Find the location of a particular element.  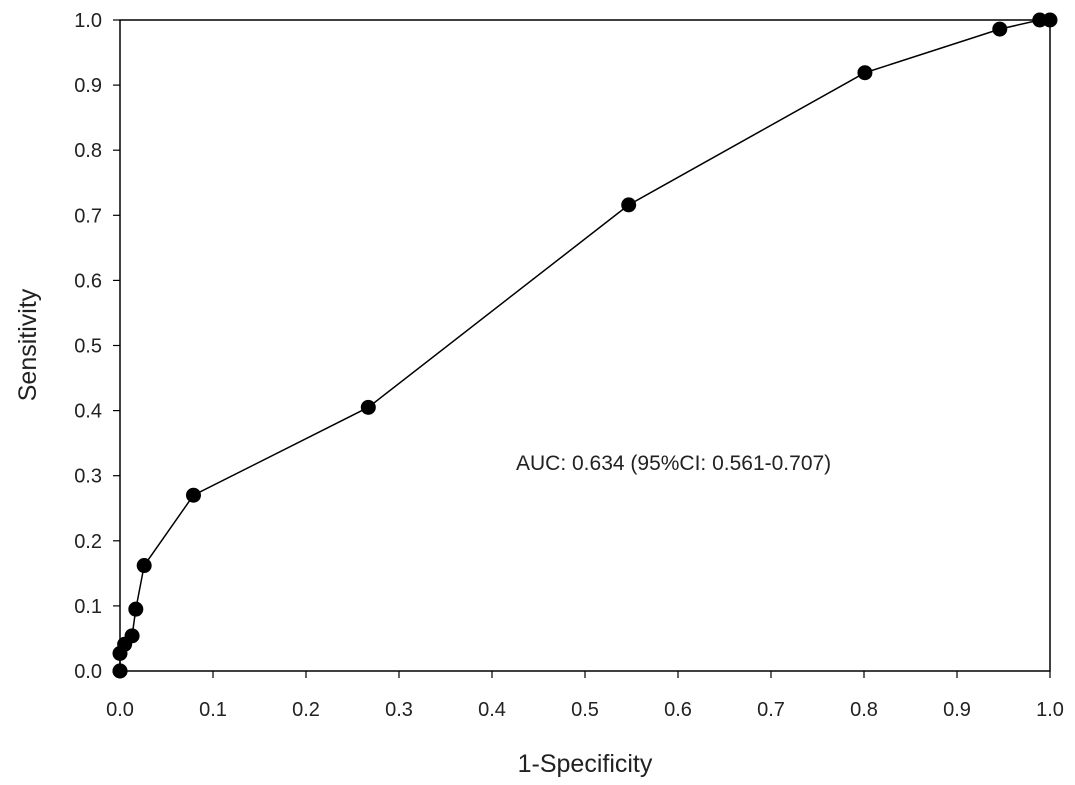

y-tick-label: 0.1 is located at coordinates (88, 607).